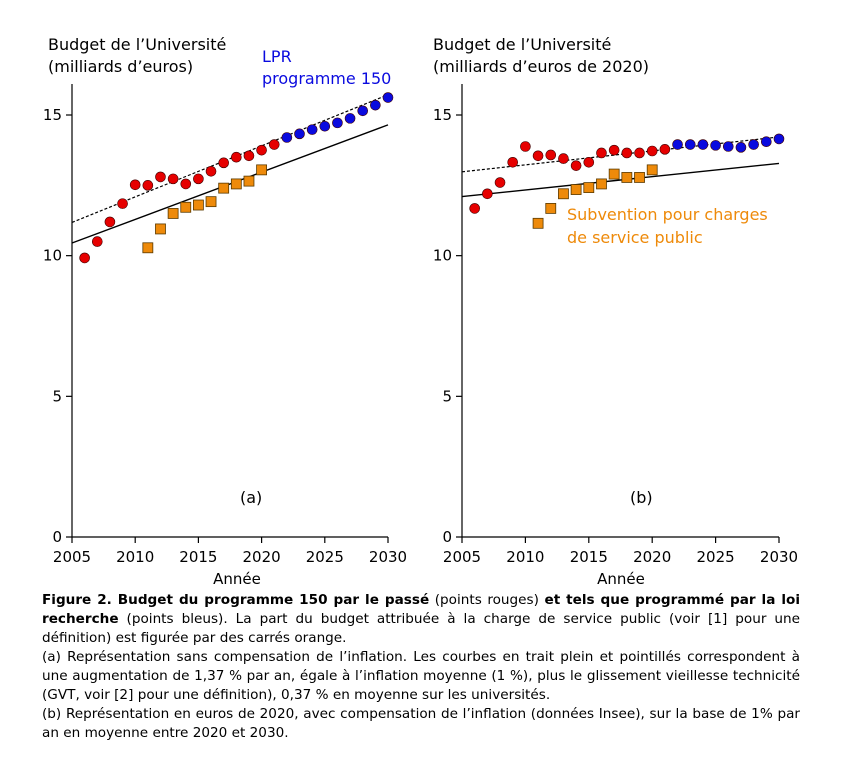  I want to click on chart-a-x-tick-label: 2015, so click(198, 557).